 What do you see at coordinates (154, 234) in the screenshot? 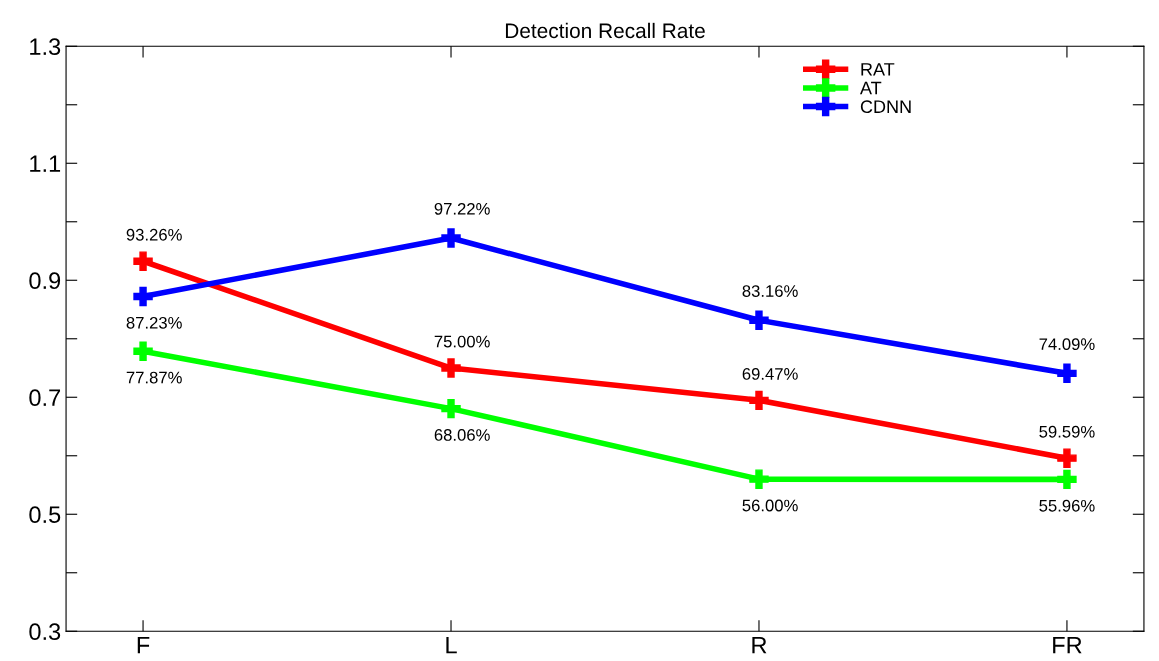
I see `data-label: 93.26%` at bounding box center [154, 234].